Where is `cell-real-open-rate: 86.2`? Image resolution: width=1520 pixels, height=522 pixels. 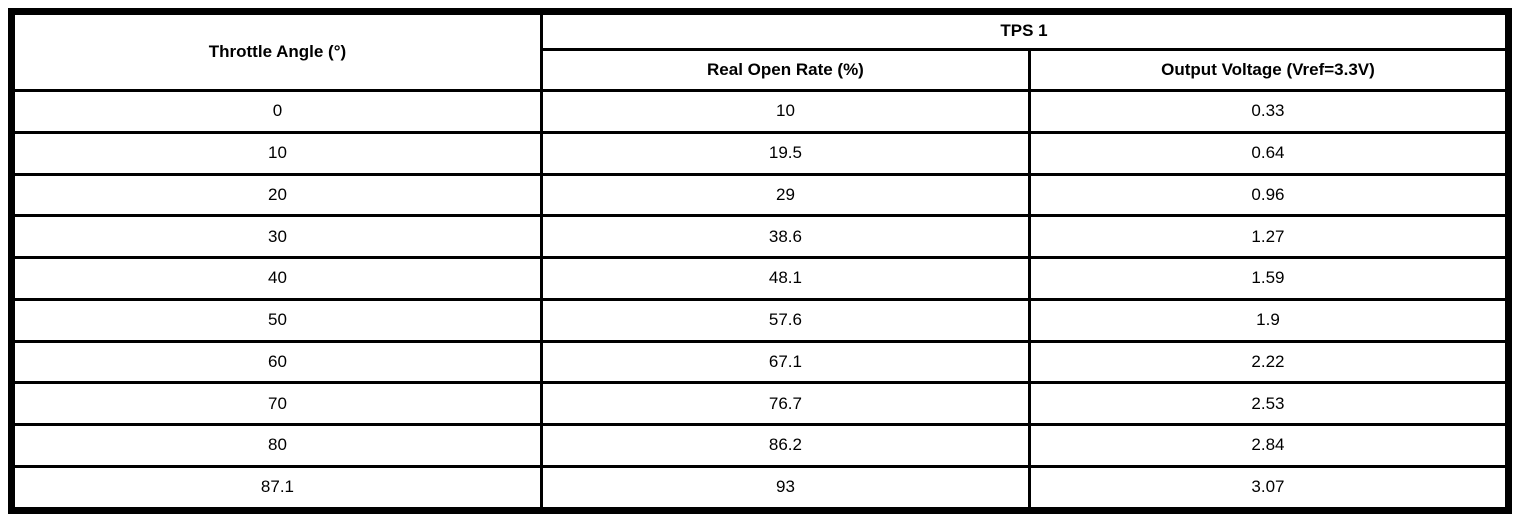
cell-real-open-rate: 86.2 is located at coordinates (785, 446).